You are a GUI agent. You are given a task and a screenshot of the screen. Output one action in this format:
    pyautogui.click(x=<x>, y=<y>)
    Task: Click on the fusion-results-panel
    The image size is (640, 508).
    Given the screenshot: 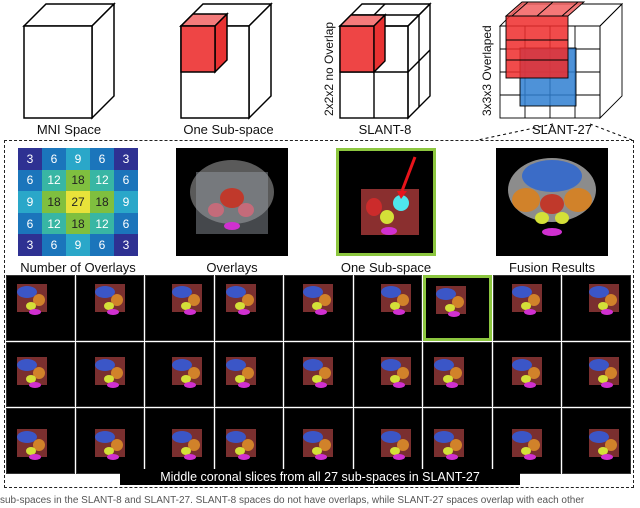 What is the action you would take?
    pyautogui.click(x=552, y=202)
    